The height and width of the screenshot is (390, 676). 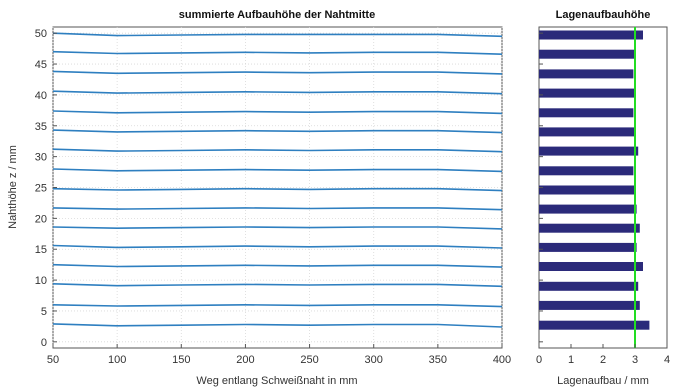 I want to click on y-tick-label: 20, so click(x=41, y=219).